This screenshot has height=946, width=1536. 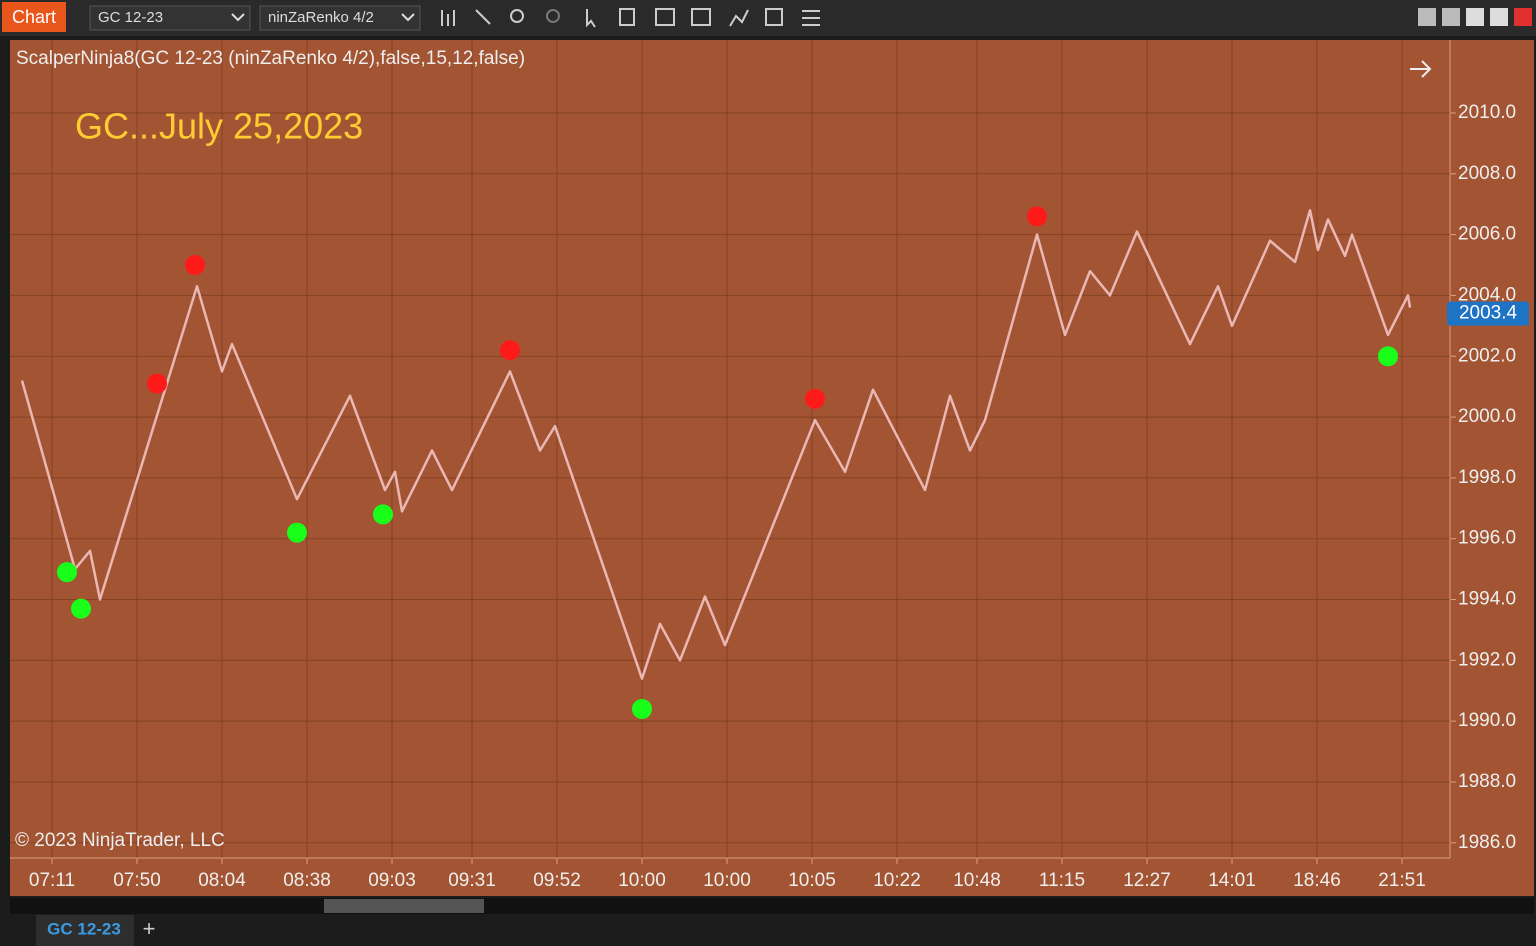 I want to click on close-button, so click(x=1523, y=17).